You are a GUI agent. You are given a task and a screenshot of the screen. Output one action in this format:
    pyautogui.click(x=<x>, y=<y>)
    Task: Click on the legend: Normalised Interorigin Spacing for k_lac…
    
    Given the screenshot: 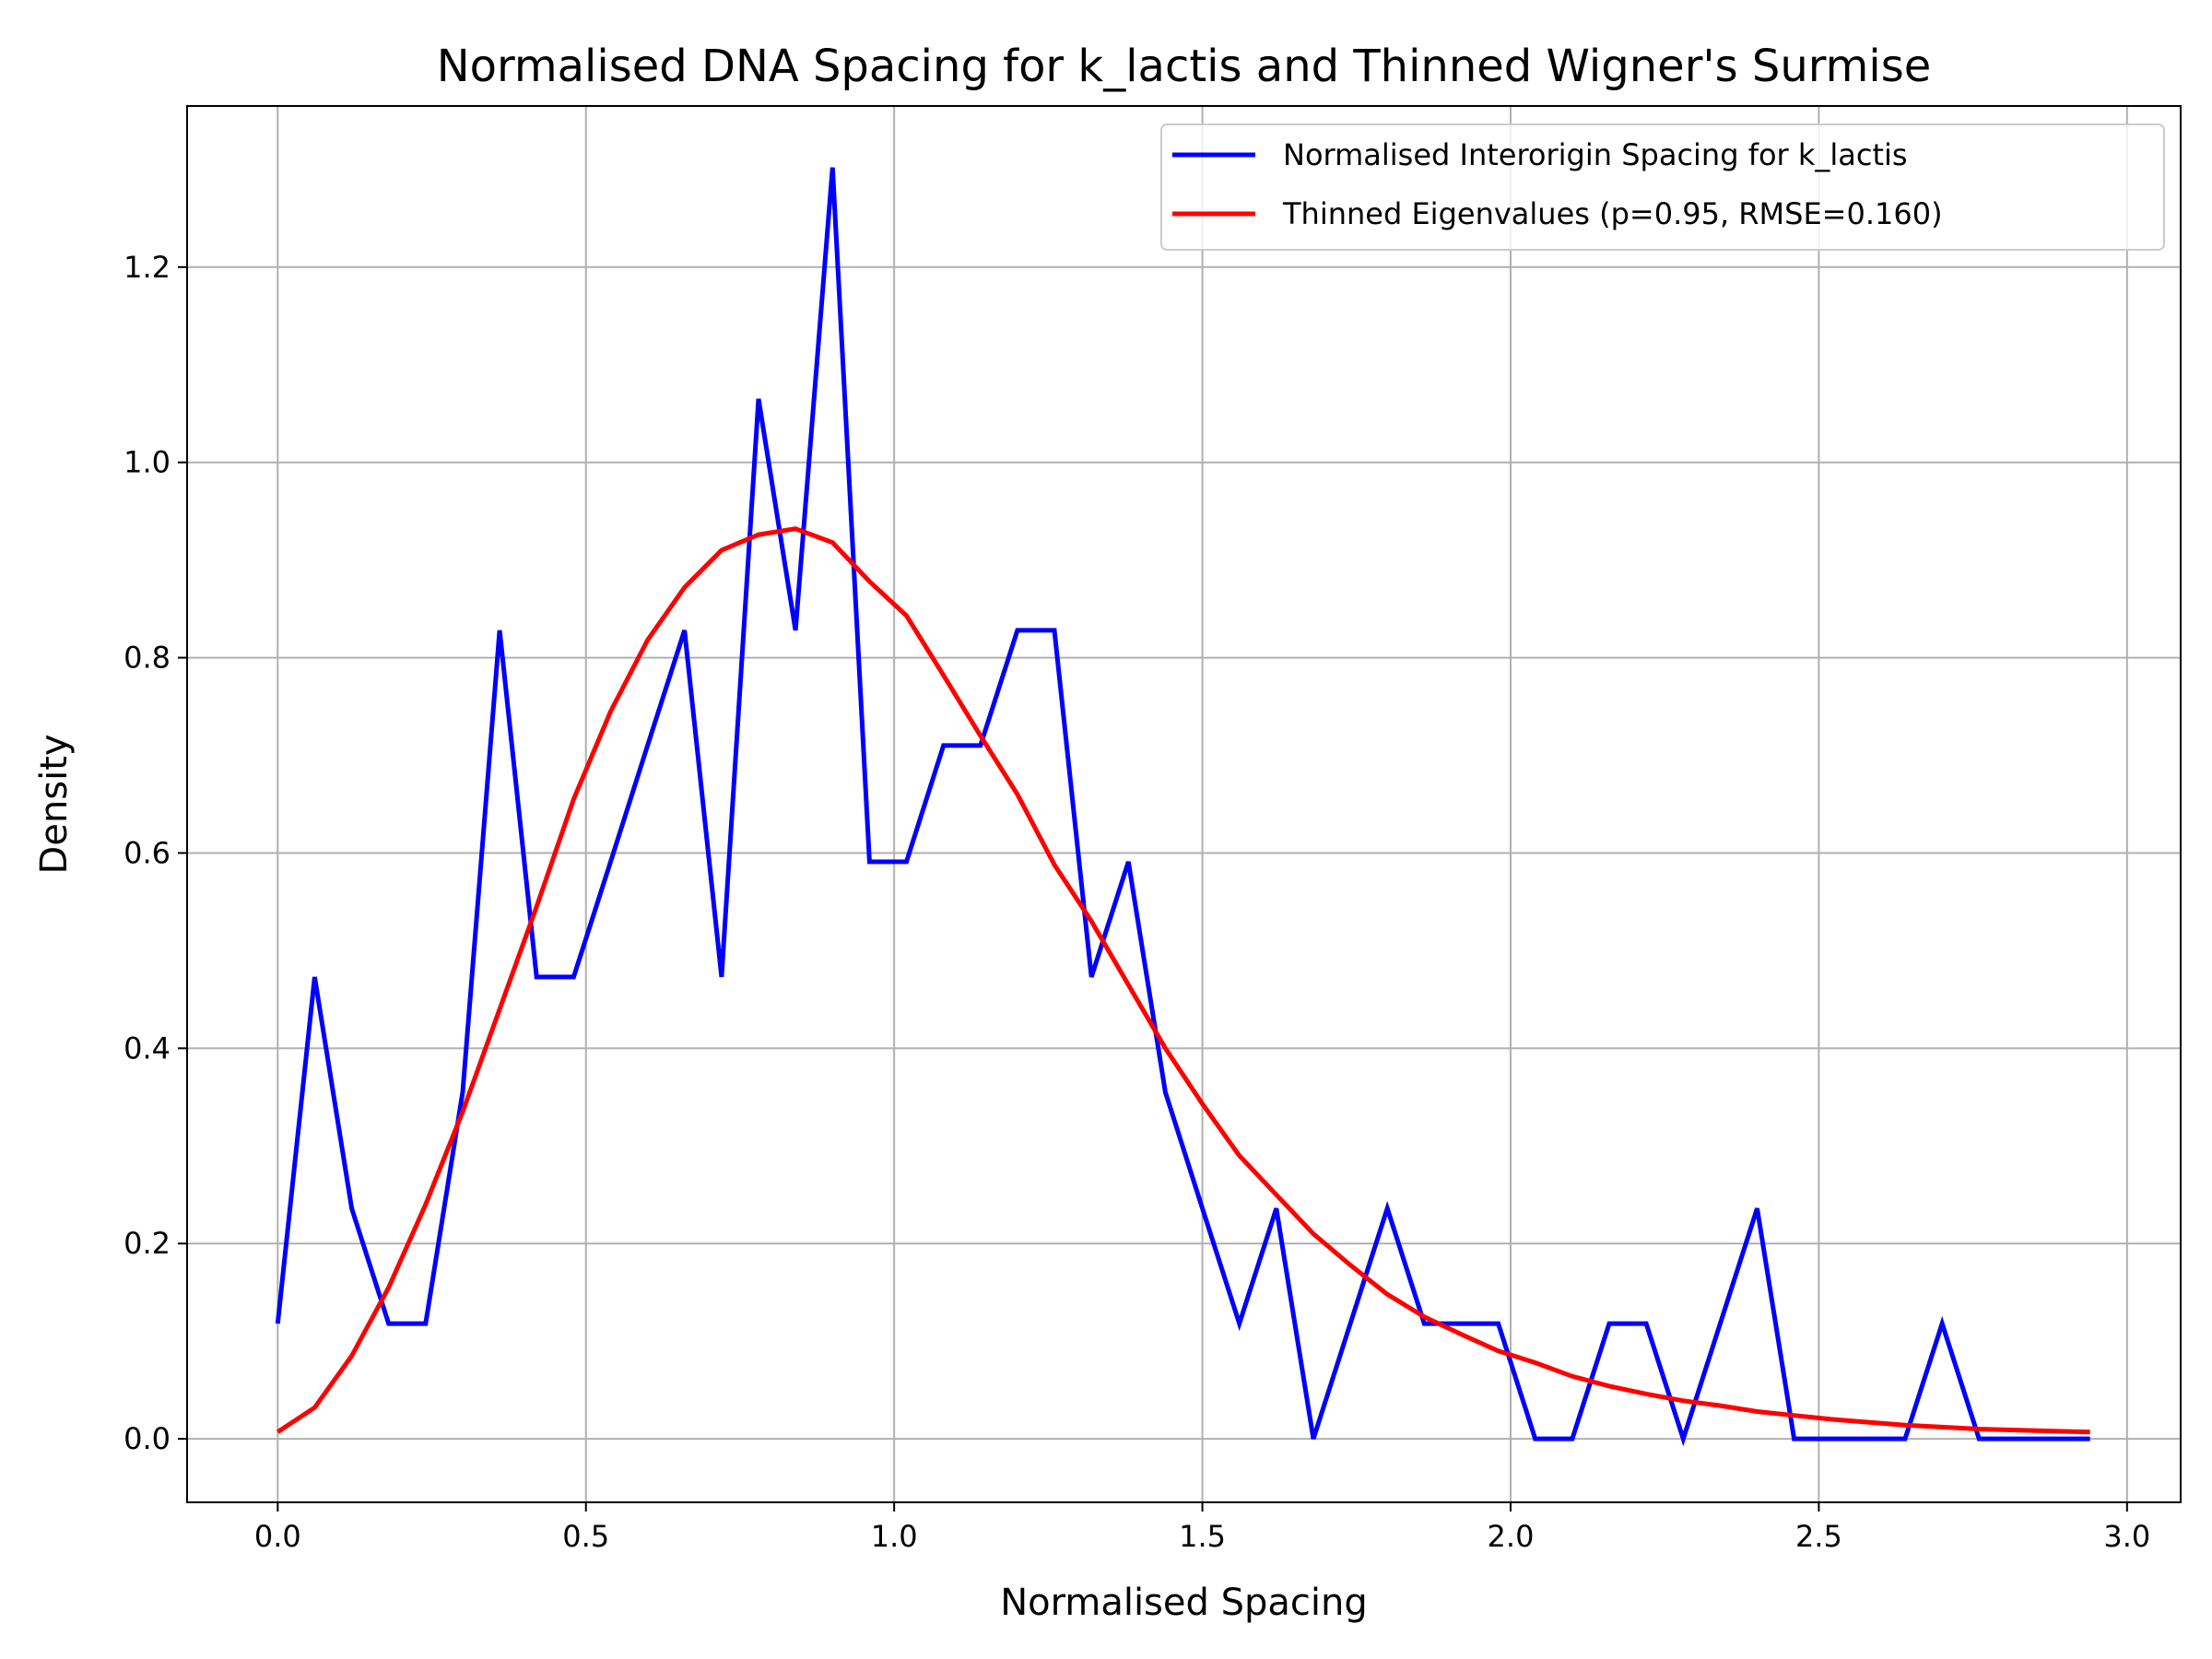 What is the action you would take?
    pyautogui.click(x=1662, y=187)
    